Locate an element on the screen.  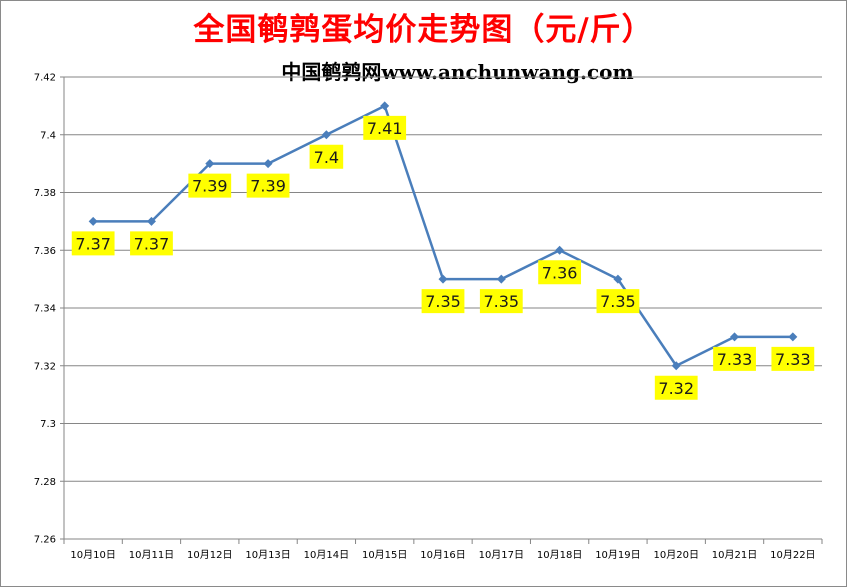
x-tick-label: 10月20日 is located at coordinates (676, 555).